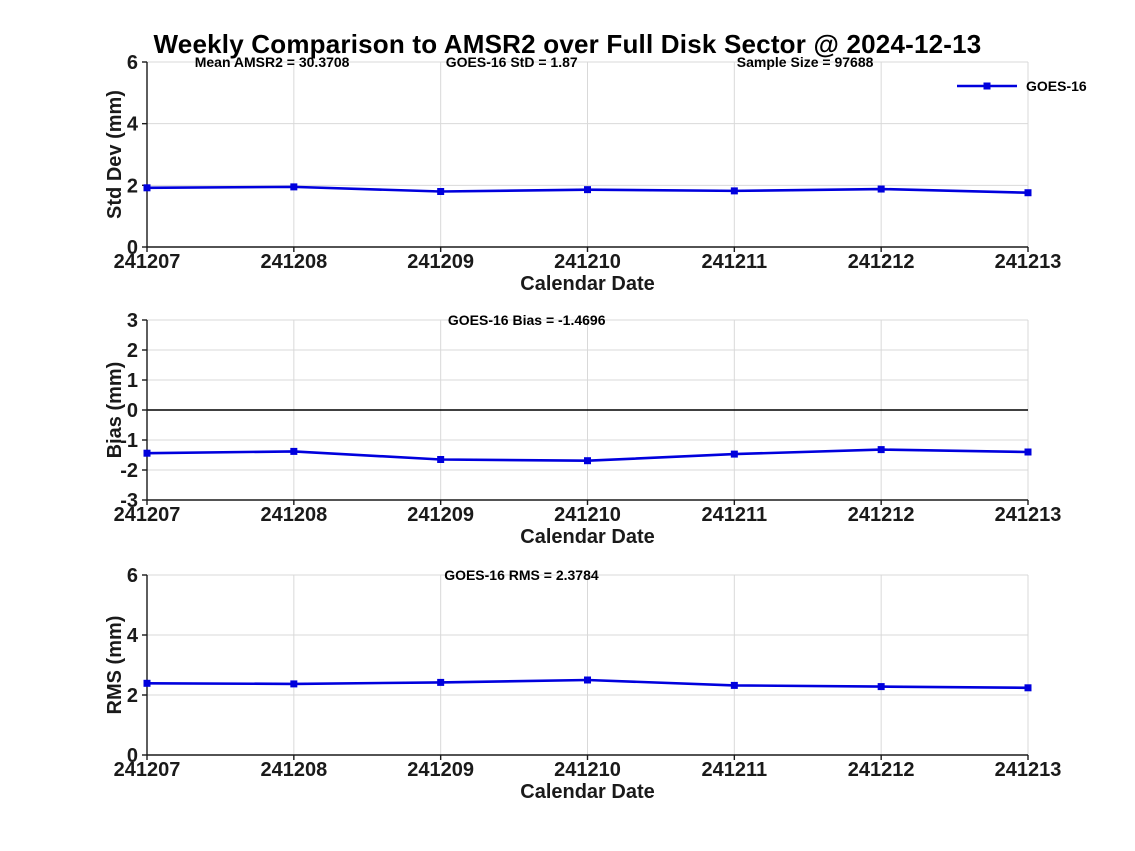 Image resolution: width=1135 pixels, height=851 pixels. Describe the element at coordinates (1056, 86) in the screenshot. I see `legend-label: GOES-16` at that location.